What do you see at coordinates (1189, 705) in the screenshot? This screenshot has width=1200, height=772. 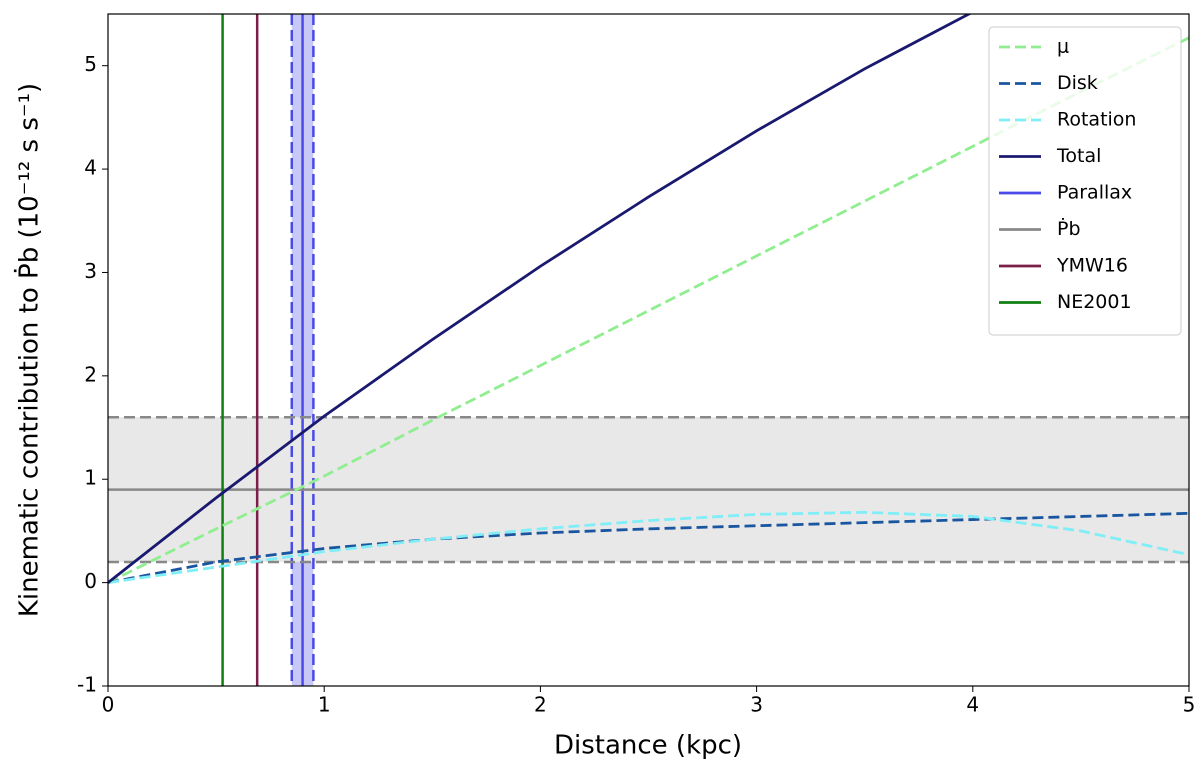 I see `x-tick-label: 5` at bounding box center [1189, 705].